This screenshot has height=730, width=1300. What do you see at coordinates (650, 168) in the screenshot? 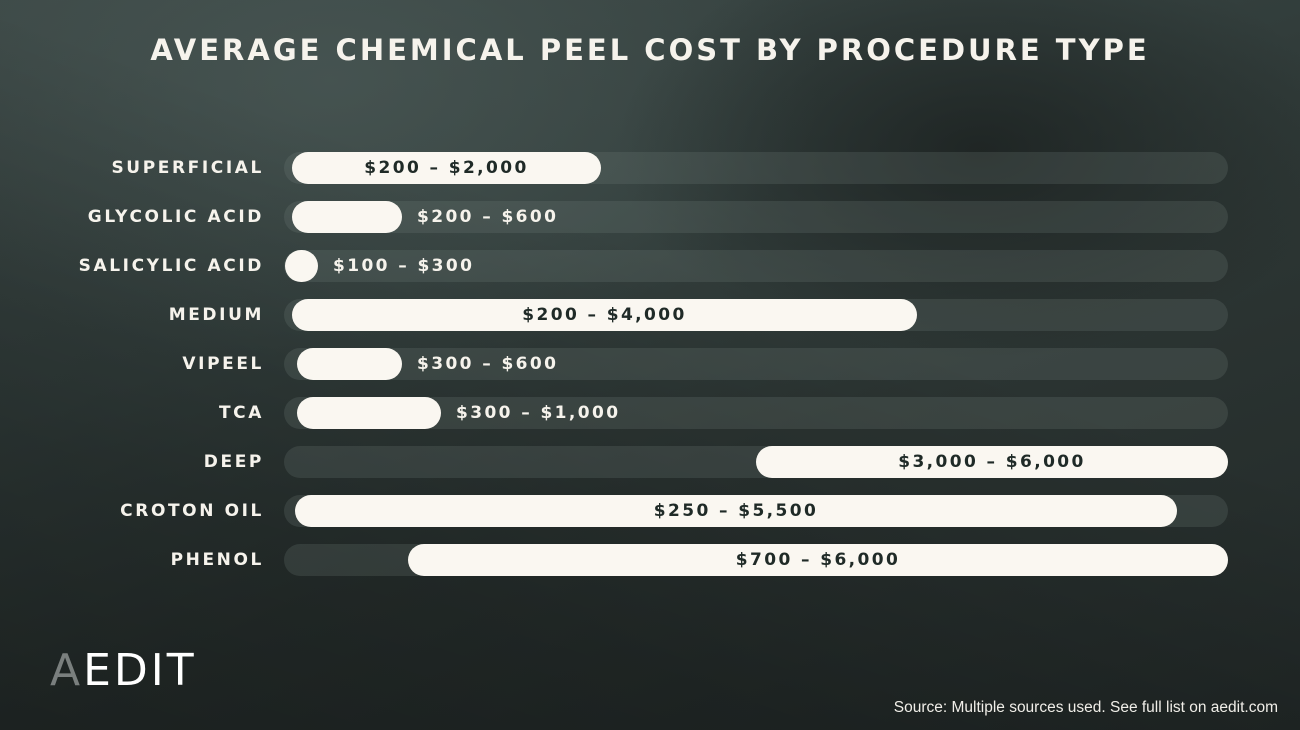
I see `chart-row: SUPERFICIAL $200 – $2,000` at bounding box center [650, 168].